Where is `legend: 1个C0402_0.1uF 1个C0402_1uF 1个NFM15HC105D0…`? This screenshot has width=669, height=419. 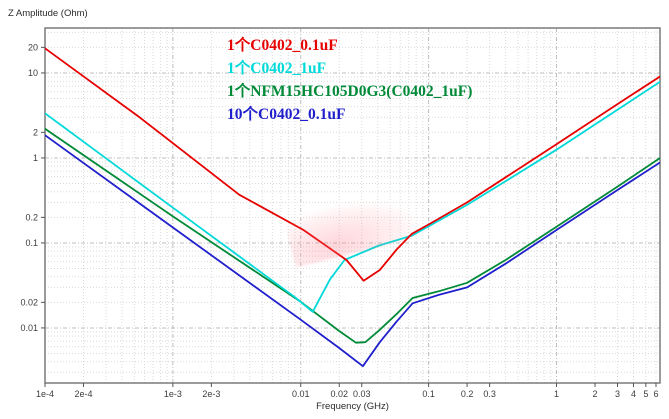
legend: 1个C0402_0.1uF 1个C0402_1uF 1个NFM15HC105D0… is located at coordinates (349, 80).